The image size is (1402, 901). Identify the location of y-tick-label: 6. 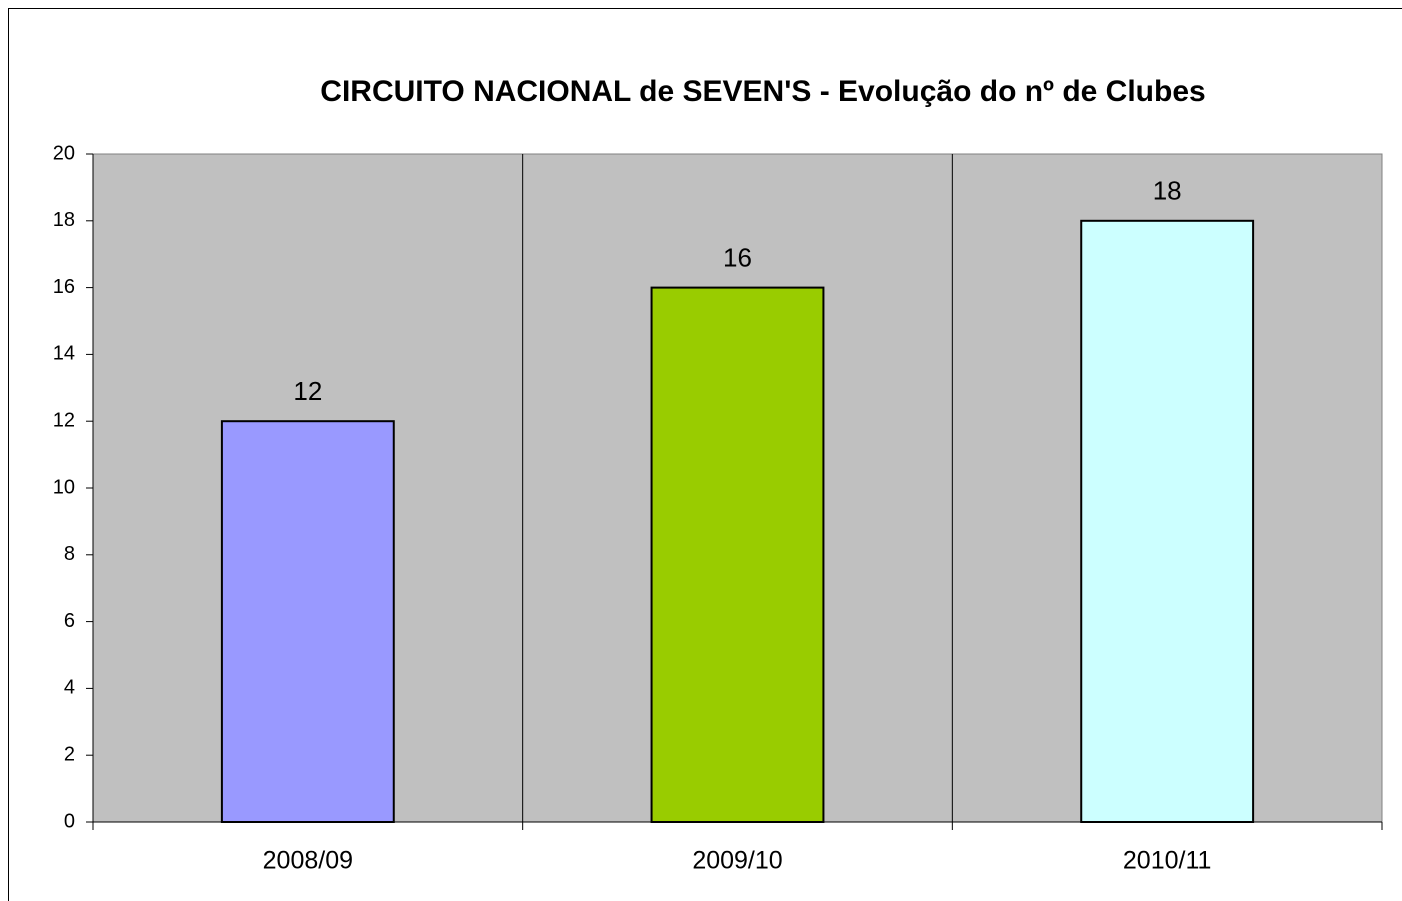
(69, 621).